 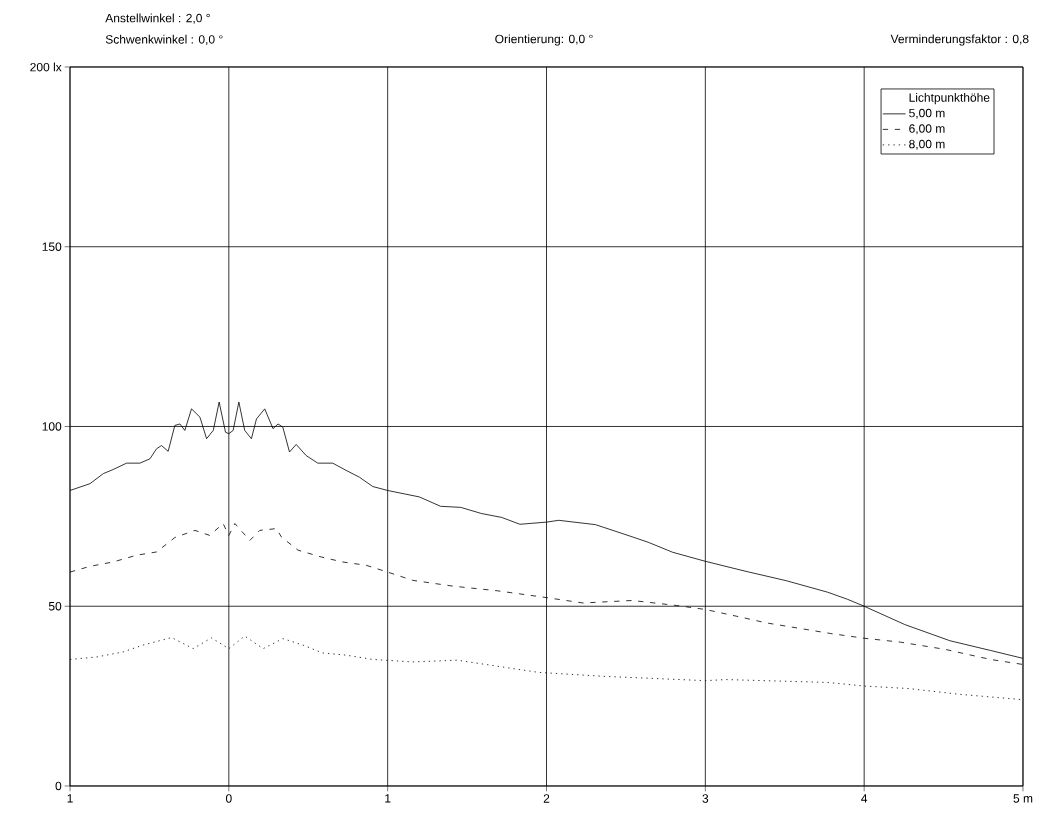 What do you see at coordinates (55, 606) in the screenshot?
I see `y-tick-label: 50` at bounding box center [55, 606].